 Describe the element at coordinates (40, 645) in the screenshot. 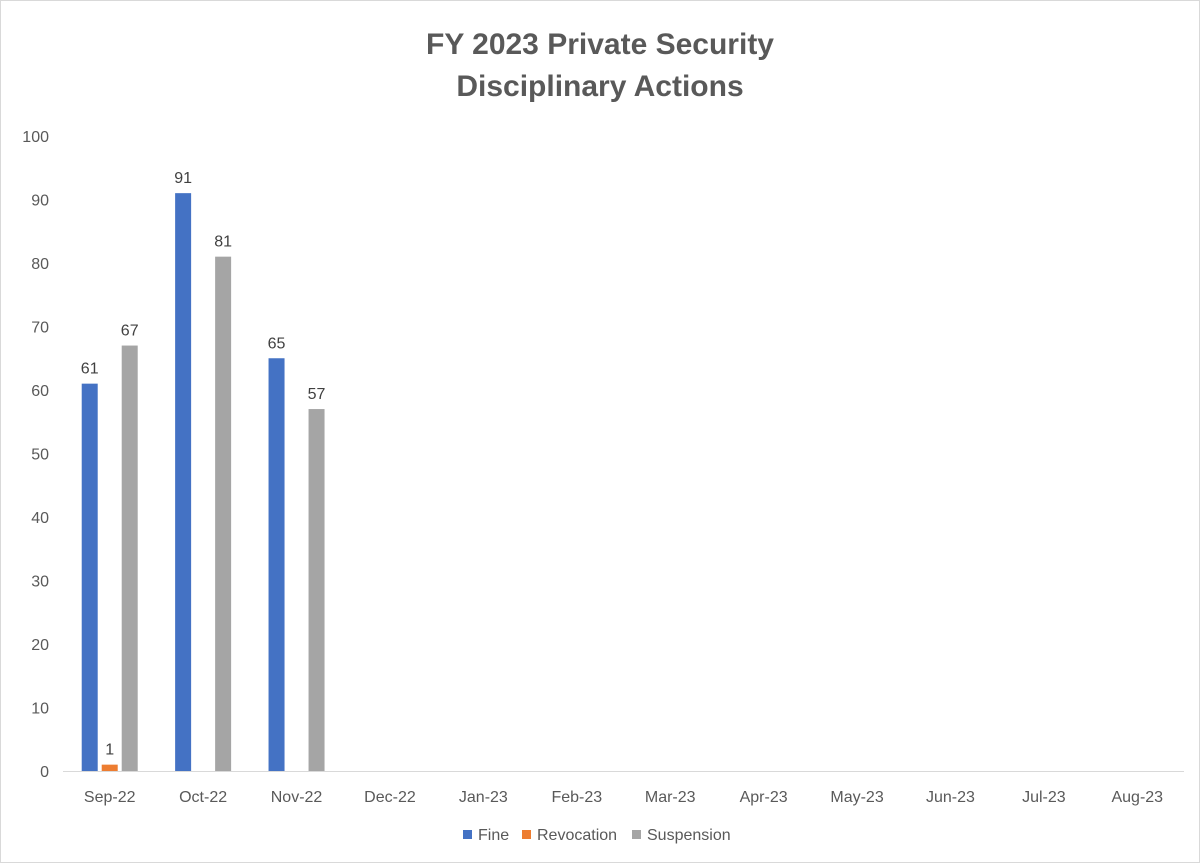

I see `y-tick-label: 20` at that location.